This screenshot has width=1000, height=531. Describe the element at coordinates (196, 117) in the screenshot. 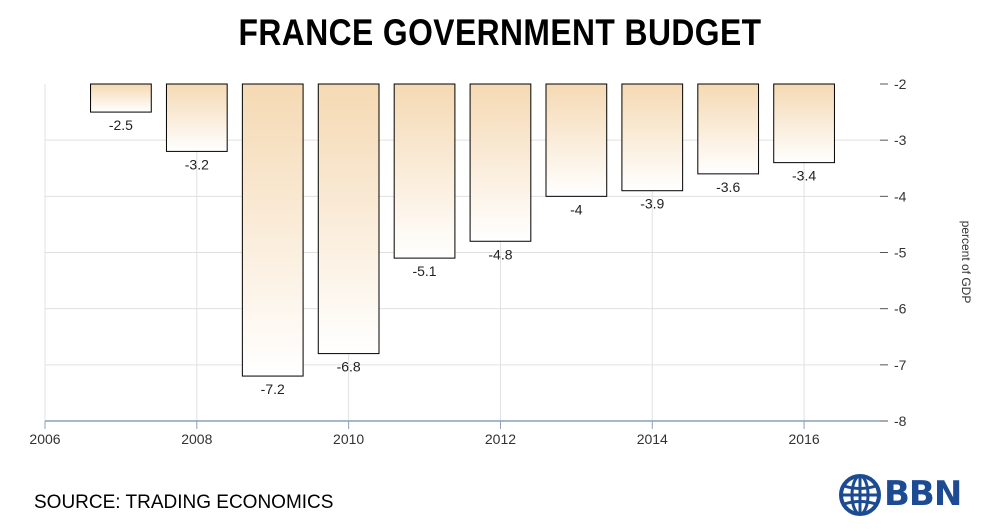

I see `bar-2008` at that location.